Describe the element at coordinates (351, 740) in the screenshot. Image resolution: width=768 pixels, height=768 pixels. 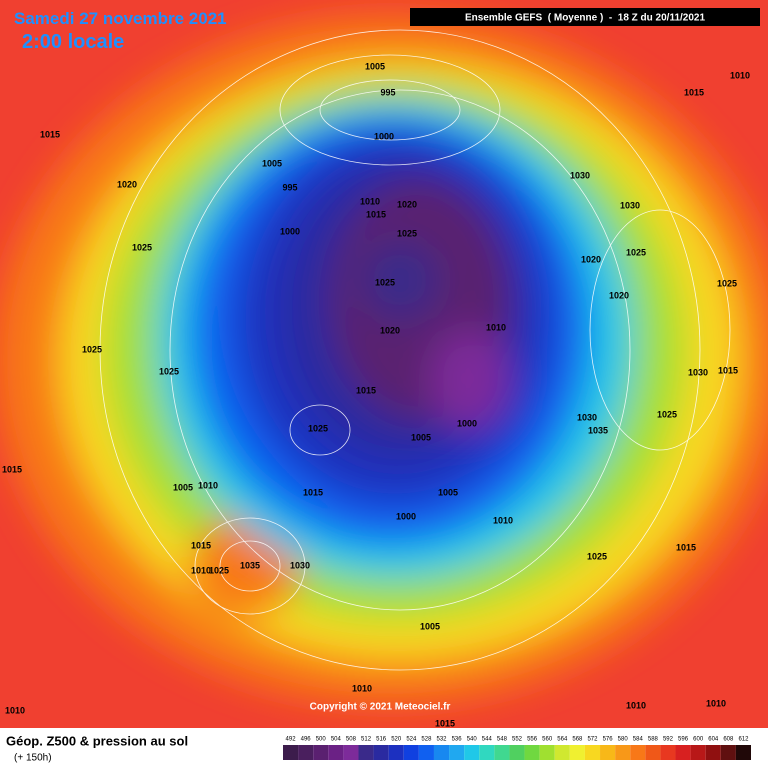
I see `scale-label: 508` at that location.